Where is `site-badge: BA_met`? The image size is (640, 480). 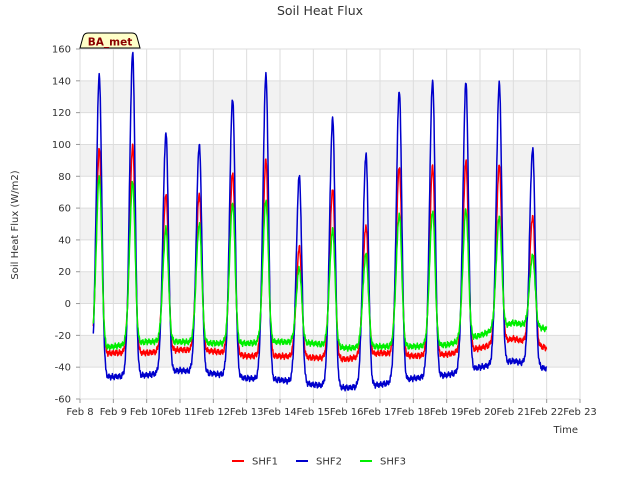
site-badge: BA_met is located at coordinates (110, 40).